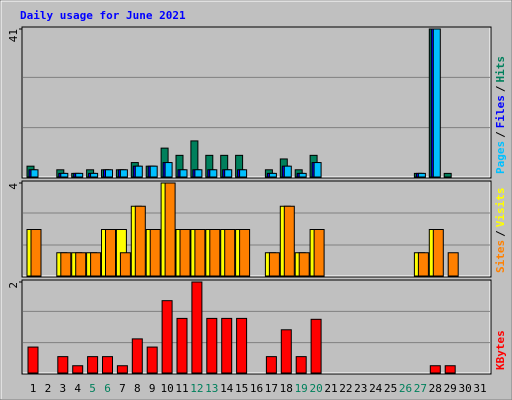 This screenshot has height=400, width=512. What do you see at coordinates (13, 186) in the screenshot?
I see `y-tick-label: 4` at bounding box center [13, 186].